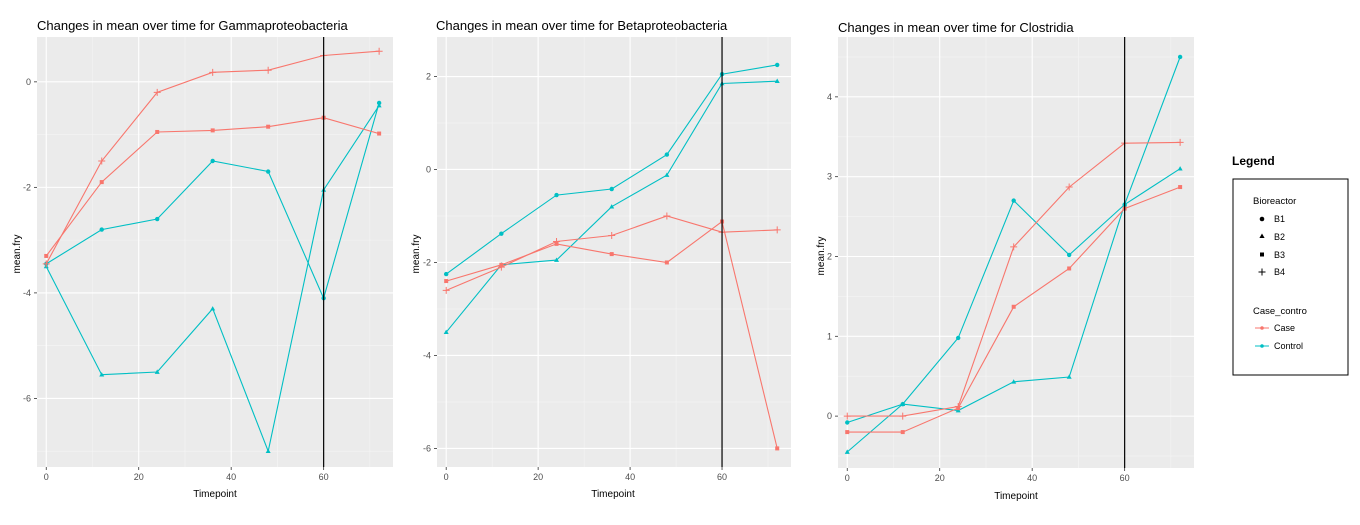 Image resolution: width=1360 pixels, height=525 pixels. Describe the element at coordinates (1262, 346) in the screenshot. I see `control-point-icon` at that location.